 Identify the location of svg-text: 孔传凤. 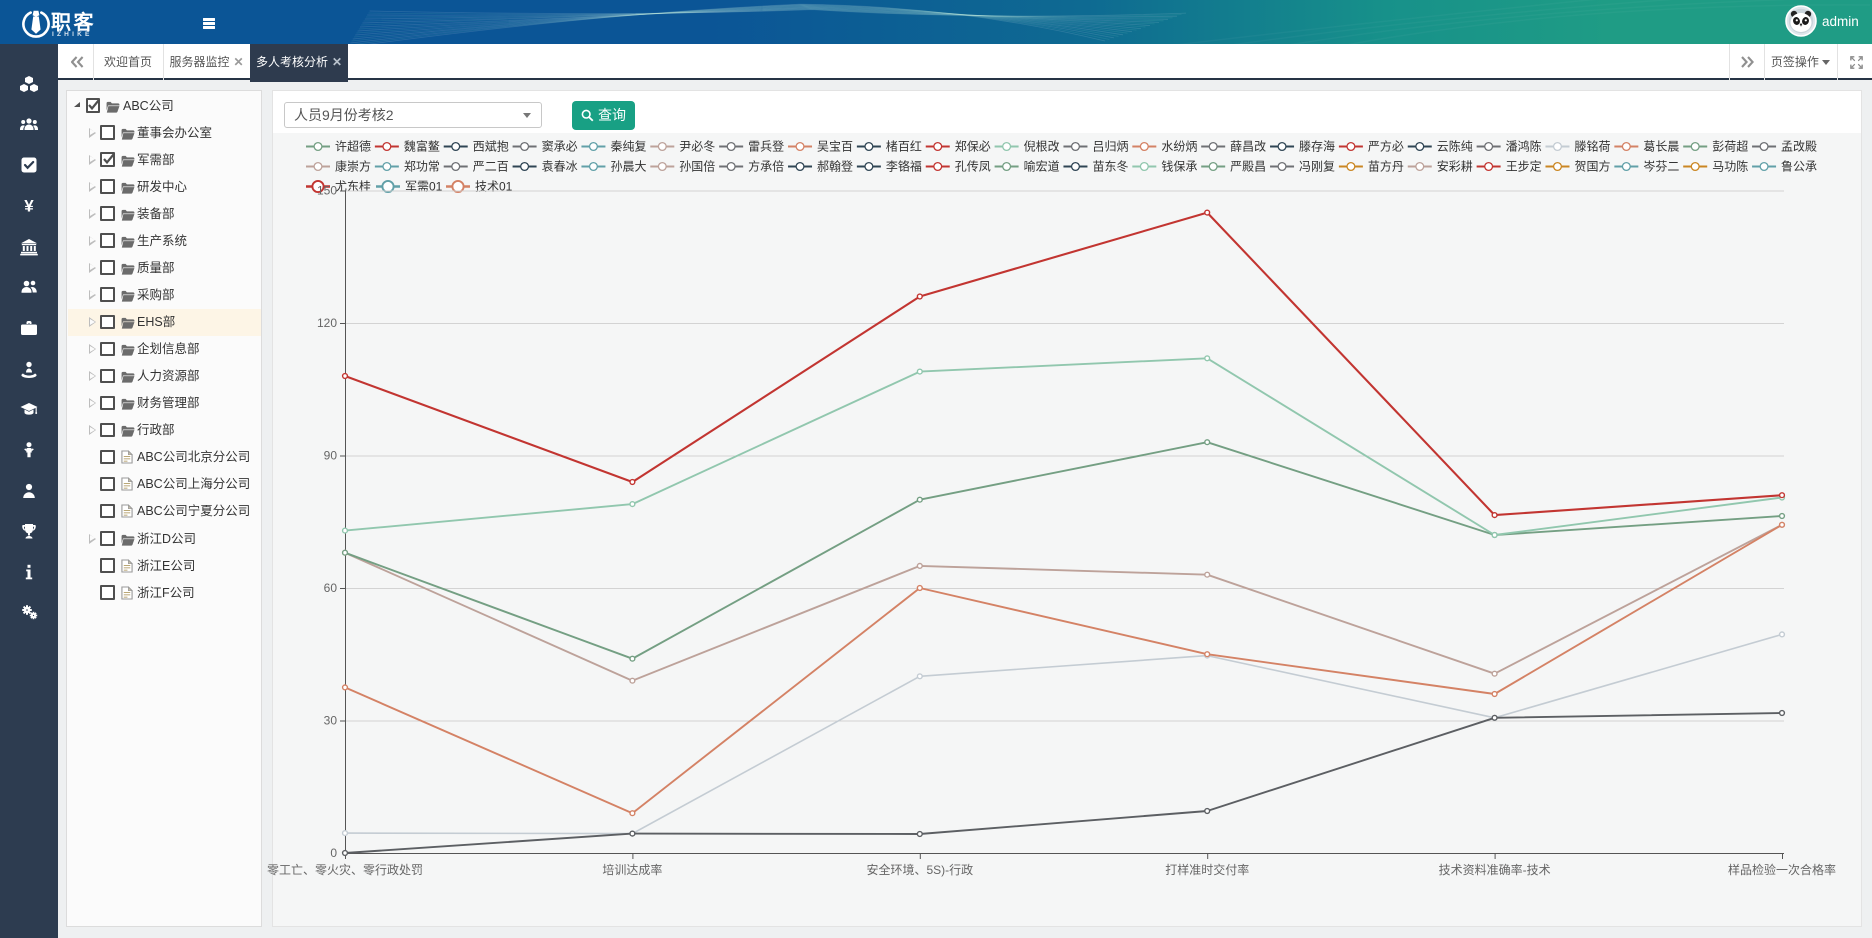
(973, 166).